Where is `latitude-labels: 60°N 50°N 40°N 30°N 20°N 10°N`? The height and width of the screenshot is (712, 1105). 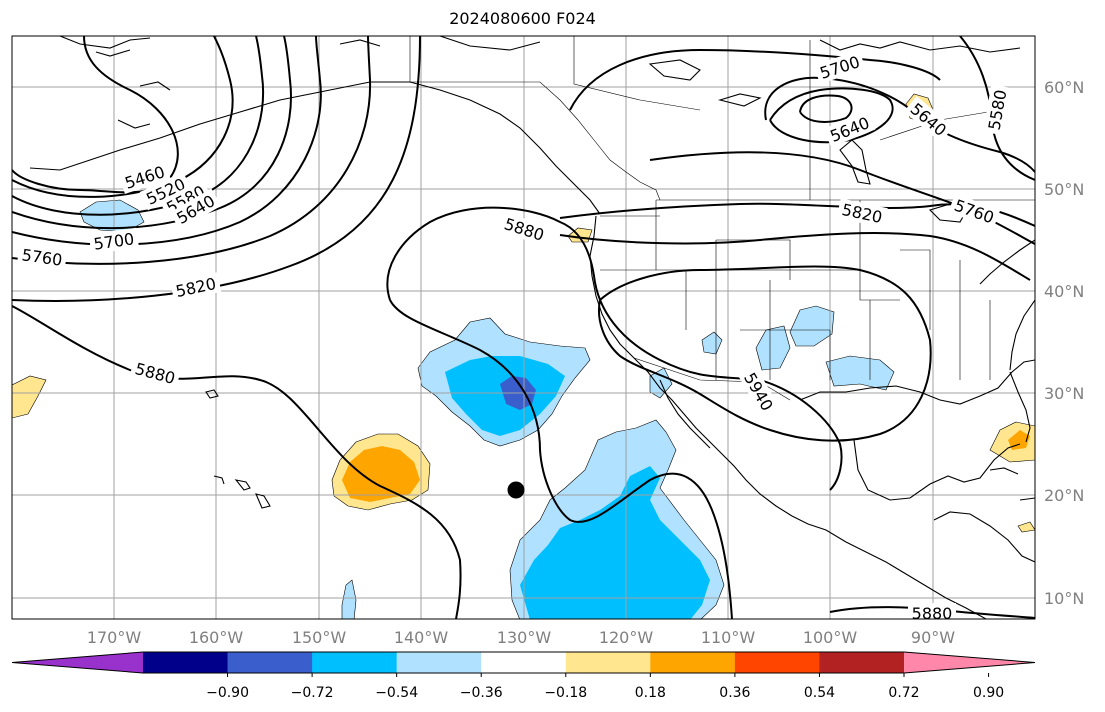
latitude-labels: 60°N 50°N 40°N 30°N 20°N 10°N is located at coordinates (1064, 343).